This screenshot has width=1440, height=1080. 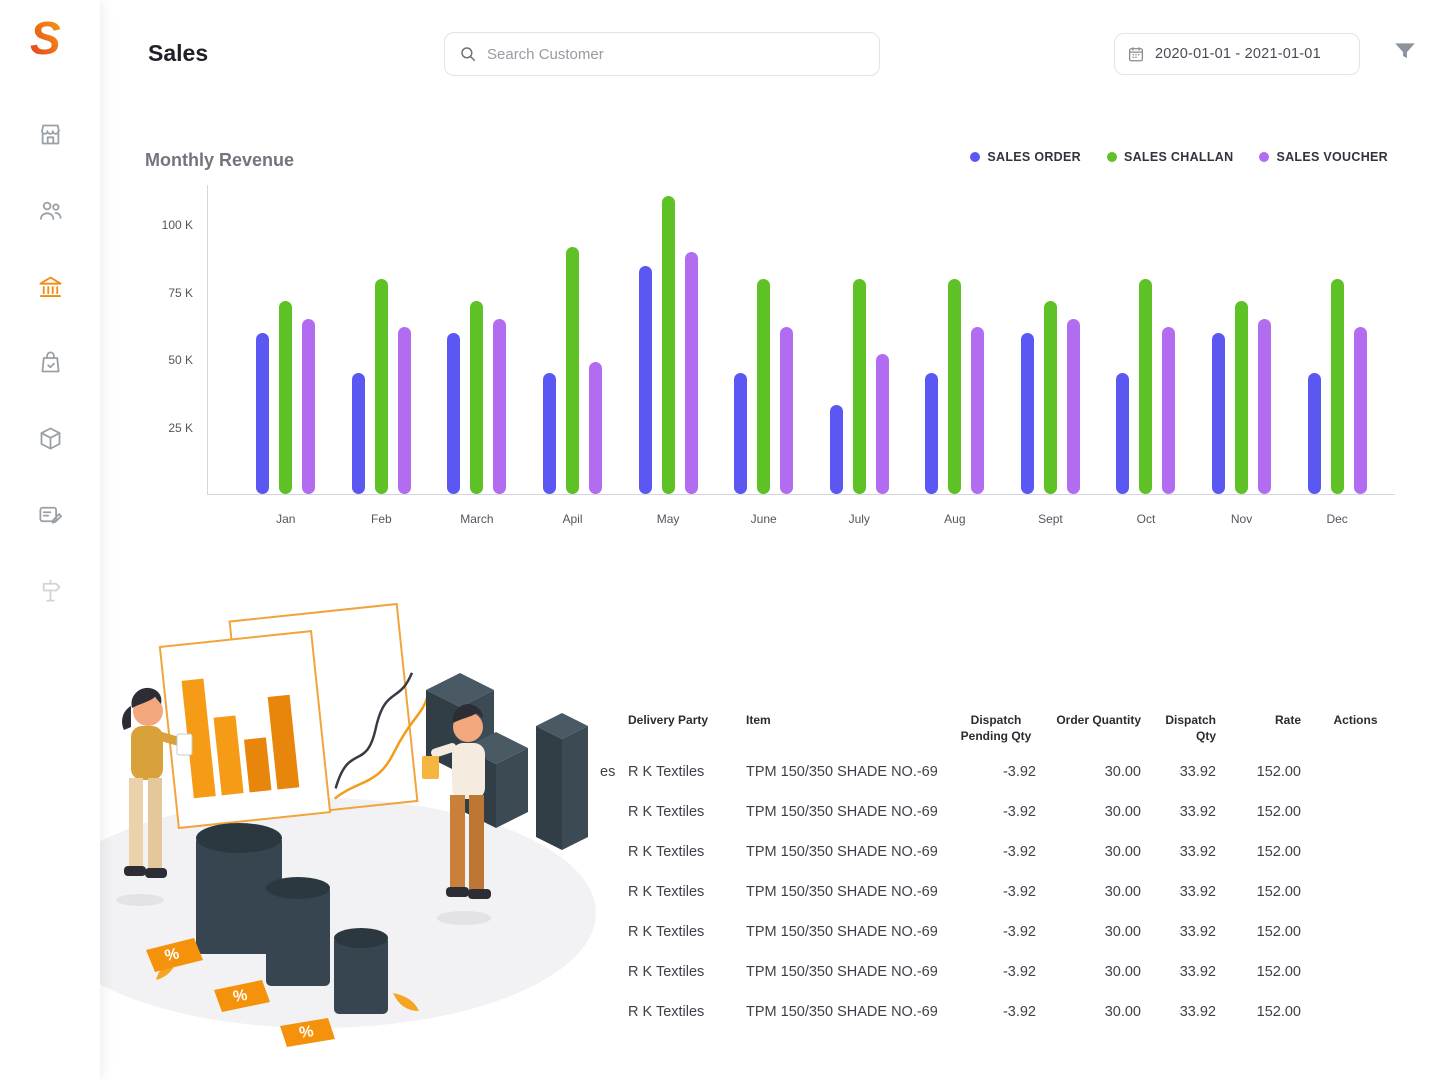 What do you see at coordinates (50, 286) in the screenshot?
I see `sidebar-item-sales` at bounding box center [50, 286].